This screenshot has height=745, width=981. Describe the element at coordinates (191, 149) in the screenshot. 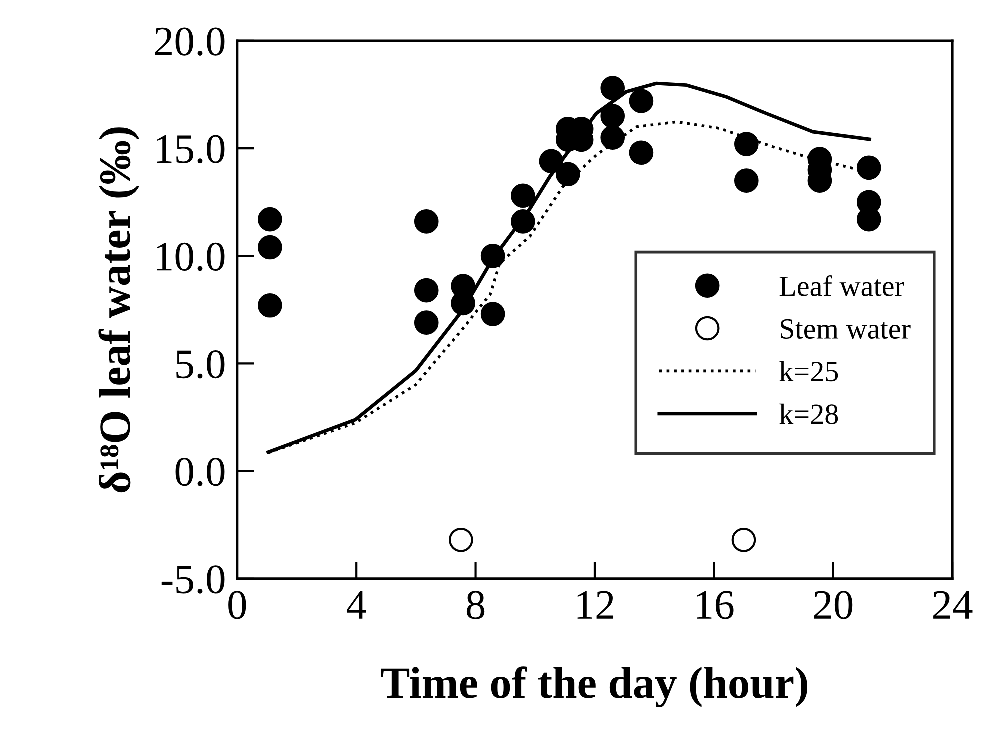

I see `y-tick-label: 15.0` at that location.